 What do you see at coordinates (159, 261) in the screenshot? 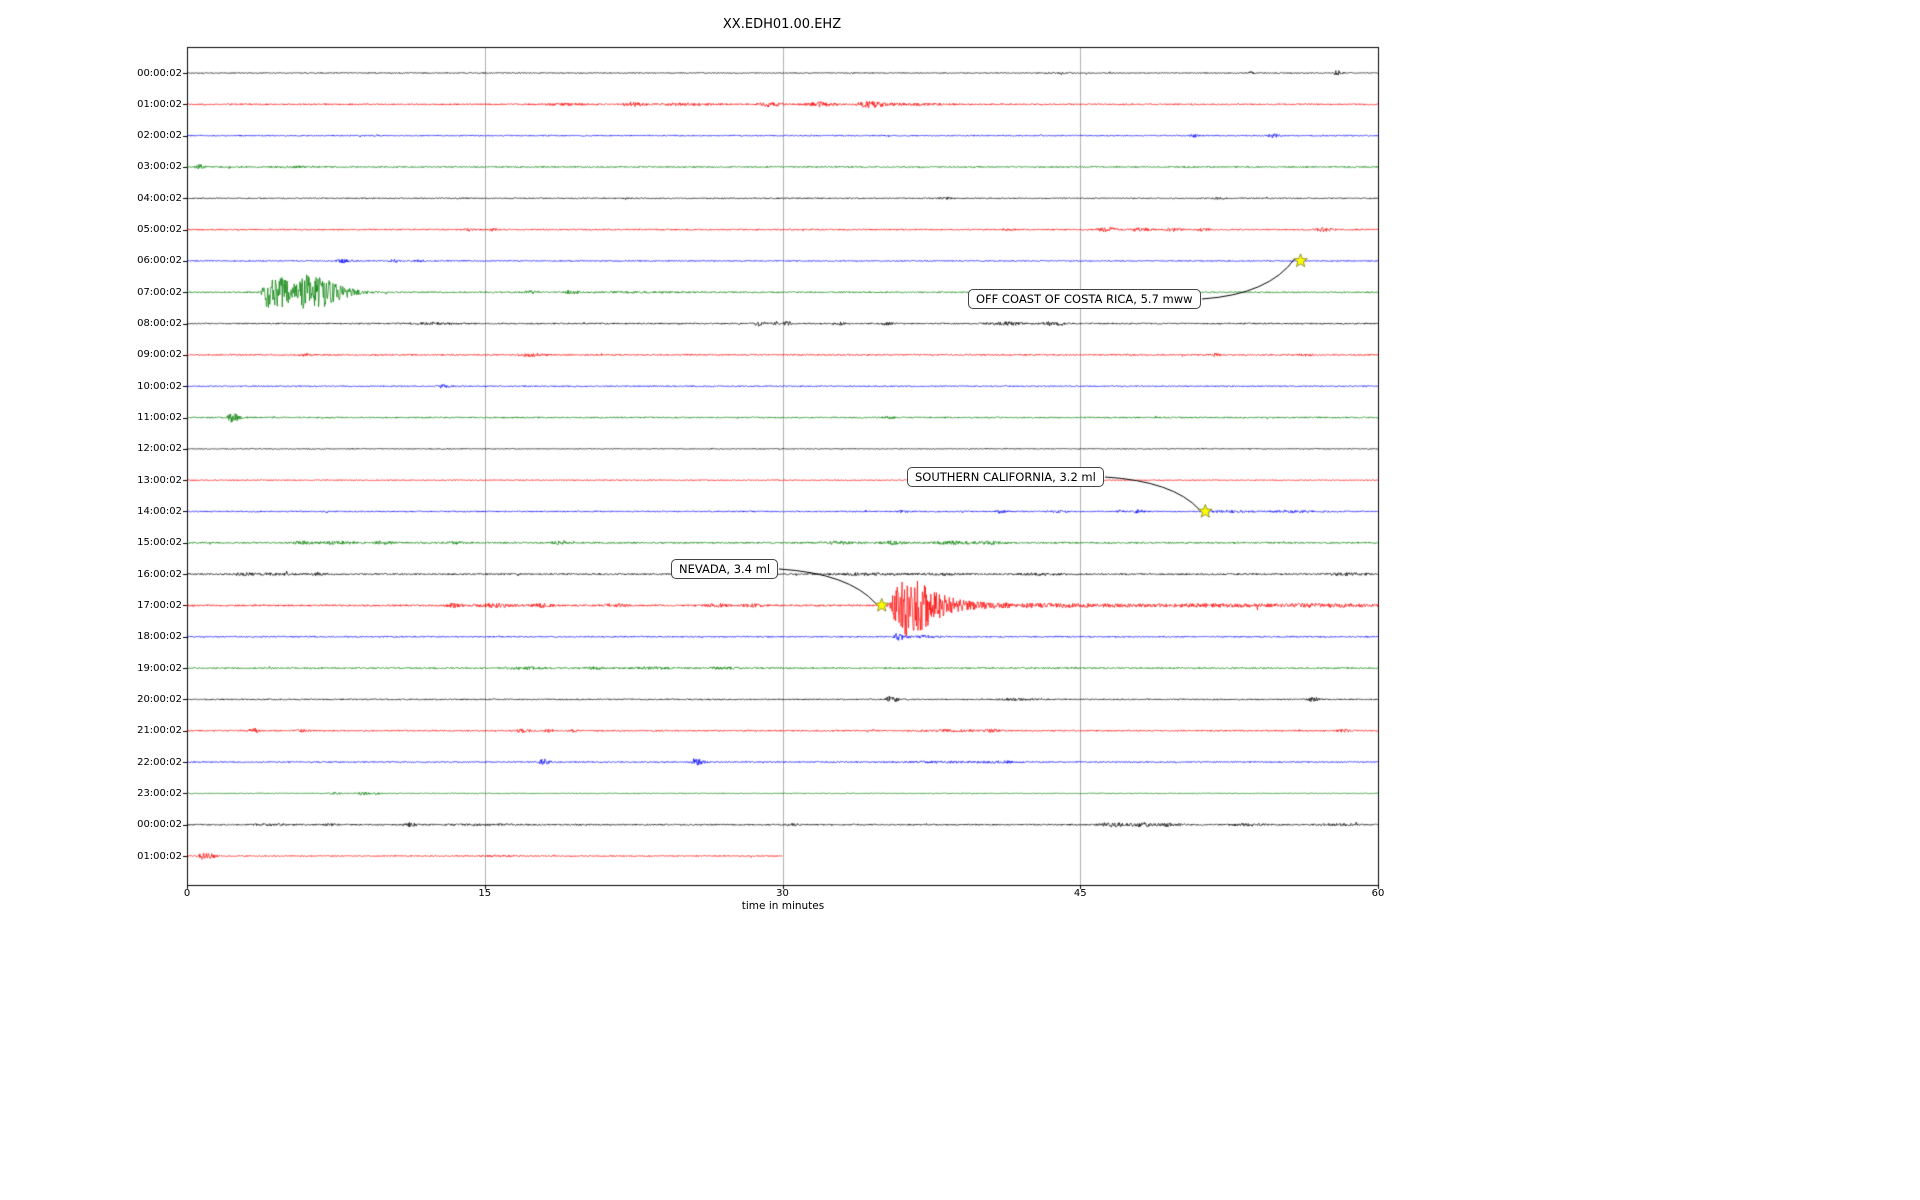
I see `row-time-label: 06:00:02` at bounding box center [159, 261].